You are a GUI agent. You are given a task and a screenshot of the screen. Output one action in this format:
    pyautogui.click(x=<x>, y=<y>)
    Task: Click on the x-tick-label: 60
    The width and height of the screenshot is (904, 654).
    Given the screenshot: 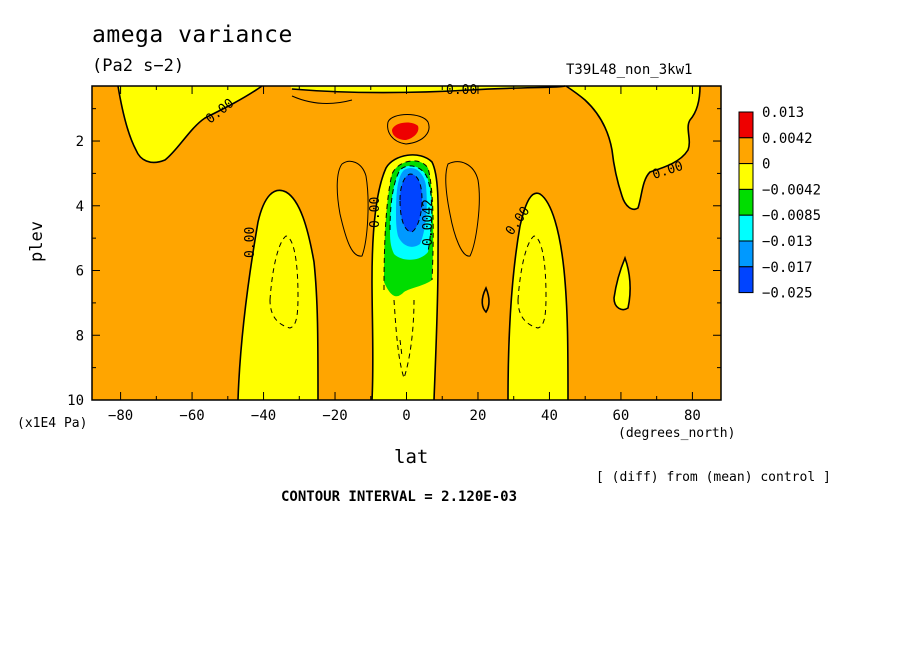 What is the action you would take?
    pyautogui.click(x=621, y=416)
    